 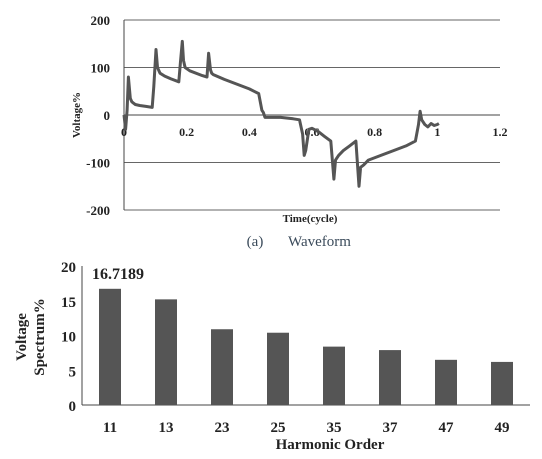 What do you see at coordinates (73, 407) in the screenshot?
I see `spectrum-y-tick-label: 0` at bounding box center [73, 407].